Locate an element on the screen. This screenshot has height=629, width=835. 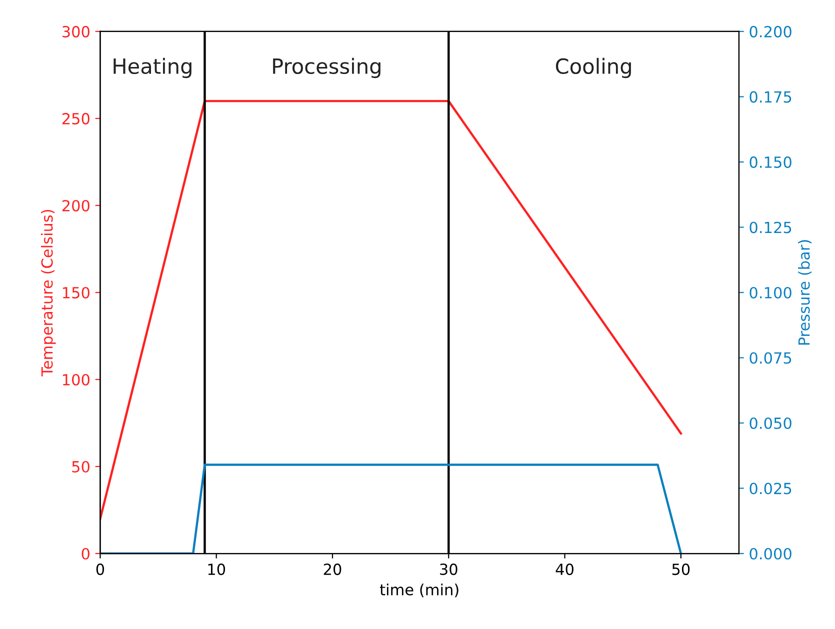
annotation: Heating is located at coordinates (153, 68).